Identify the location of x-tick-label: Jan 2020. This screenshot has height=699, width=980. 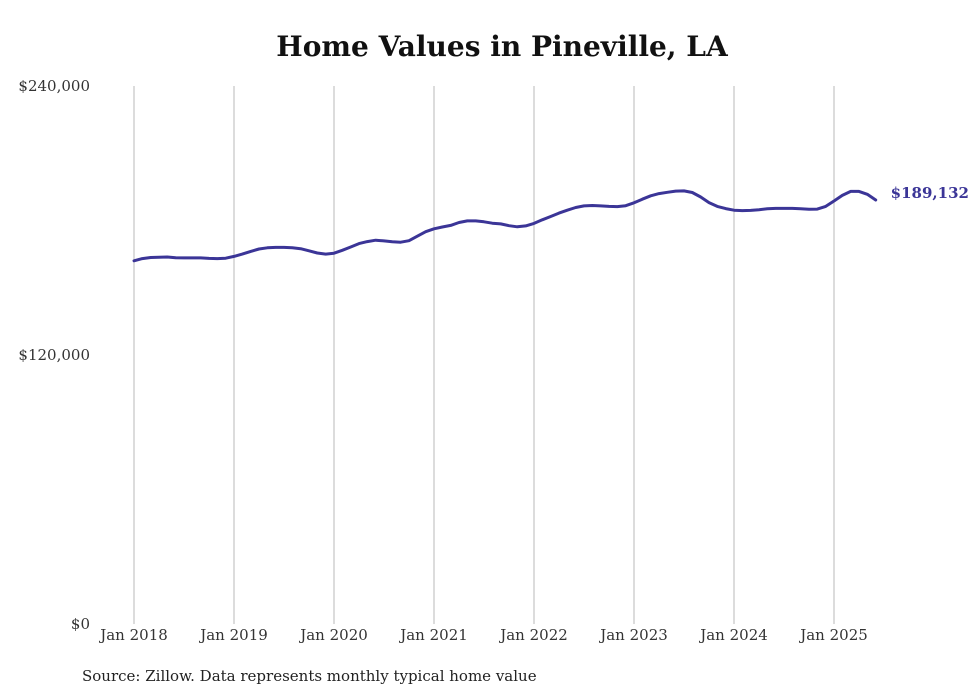
(333, 635).